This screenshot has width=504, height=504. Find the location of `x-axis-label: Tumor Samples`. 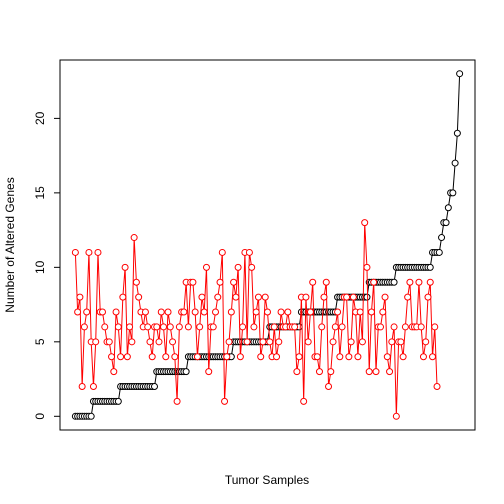

x-axis-label: Tumor Samples is located at coordinates (267, 480).